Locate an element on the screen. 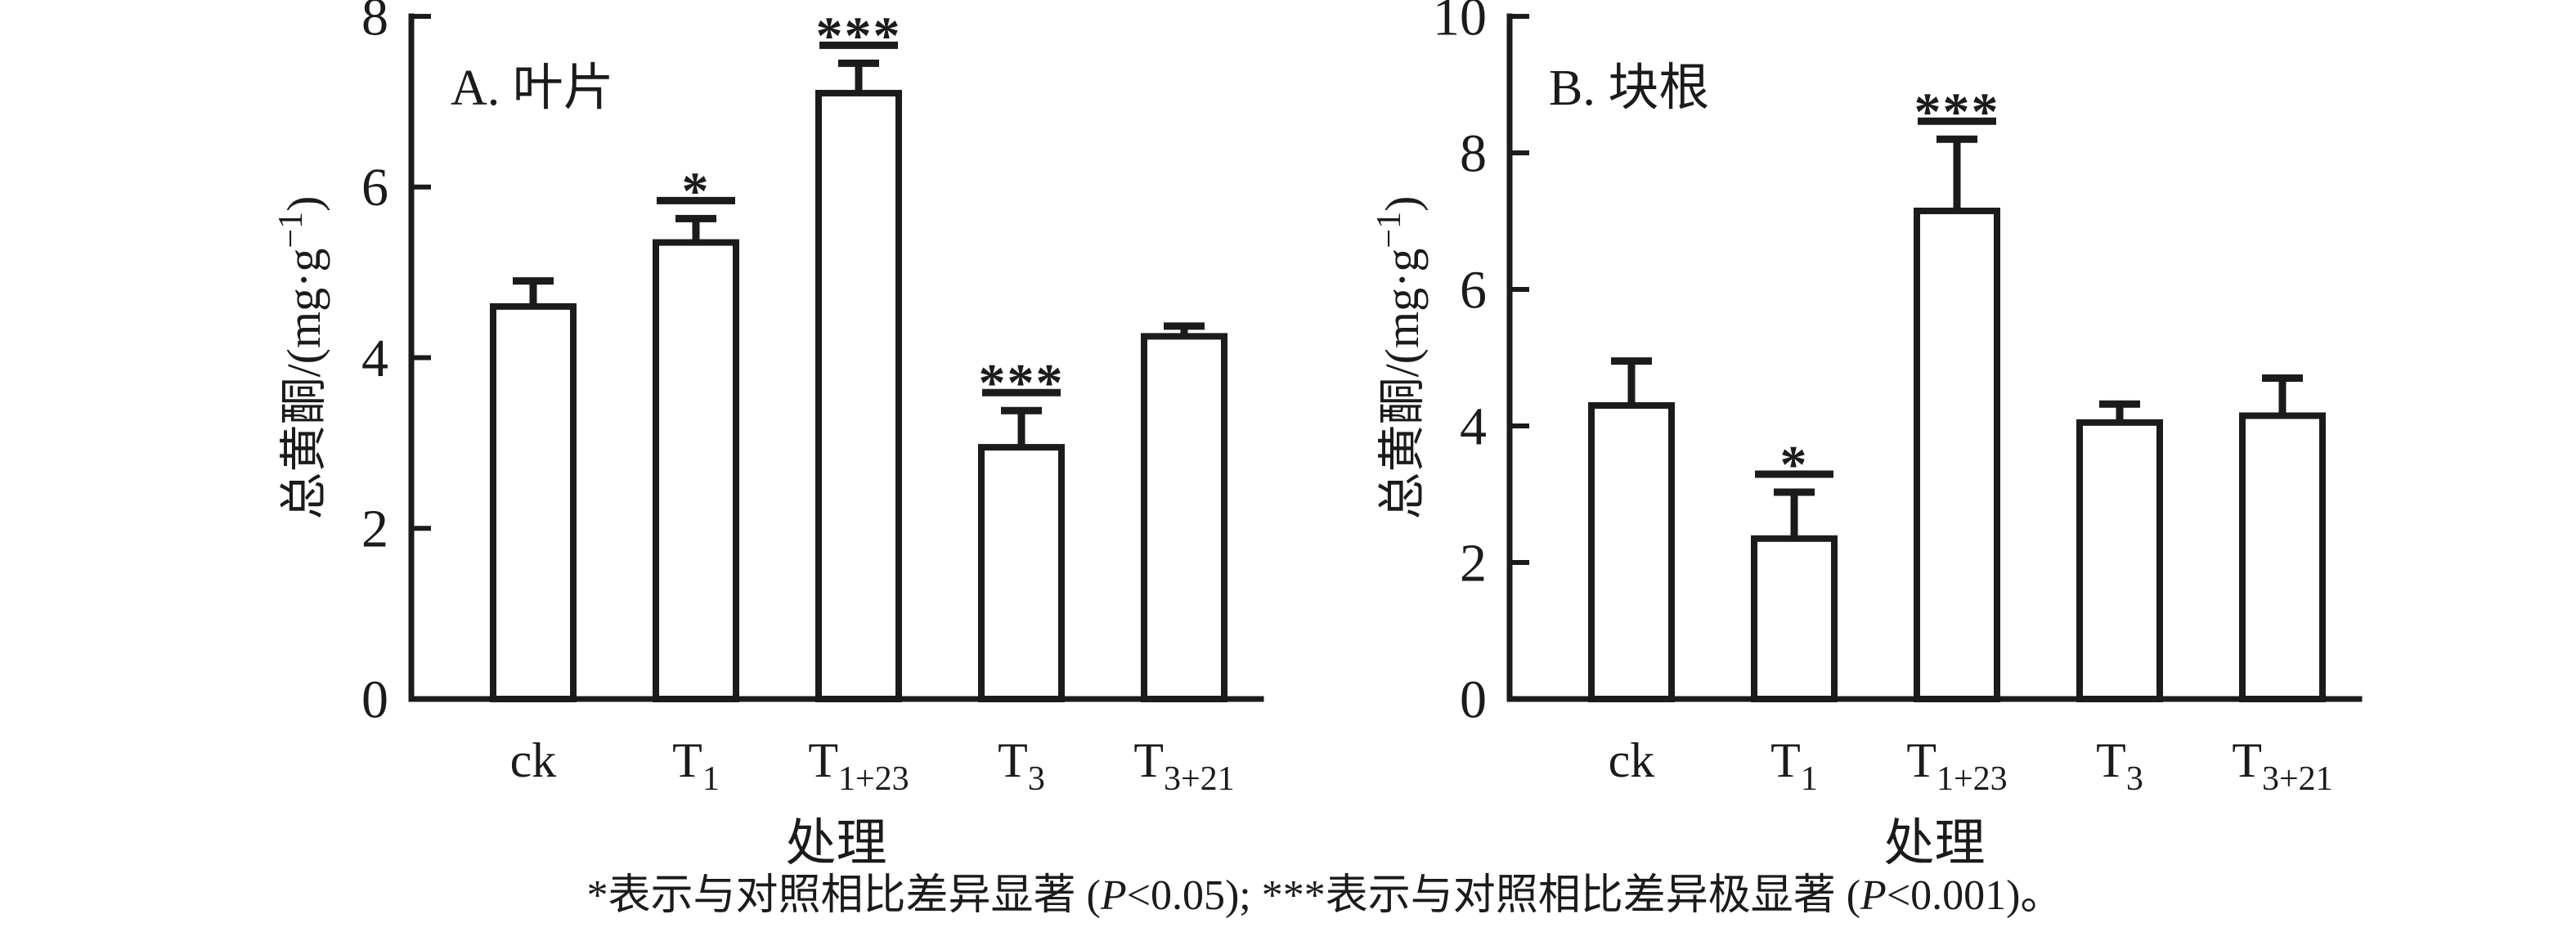 The height and width of the screenshot is (932, 2576). sig-stars-t3: *** is located at coordinates (1022, 383).